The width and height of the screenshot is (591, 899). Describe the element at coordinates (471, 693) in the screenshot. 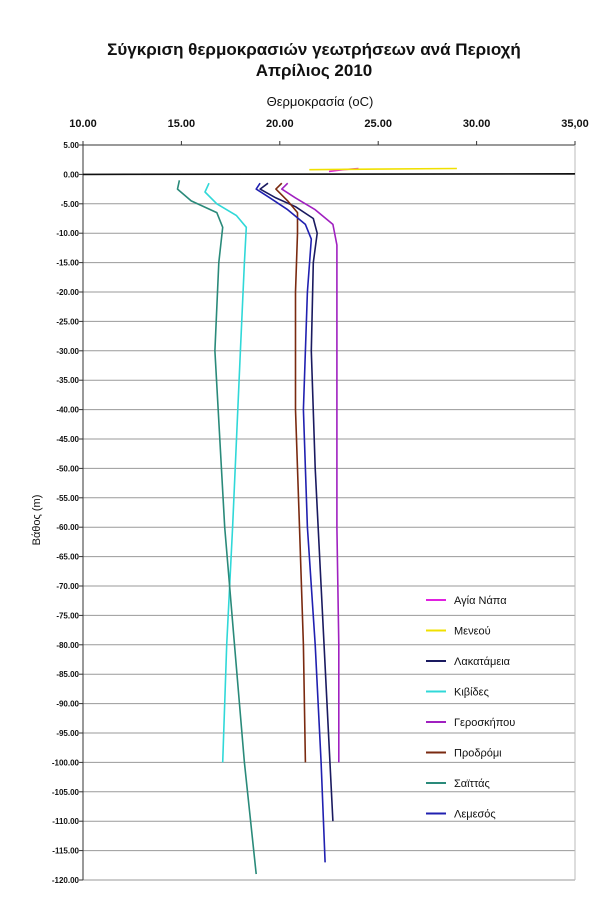

I see `legend-label: Κιβίδες` at that location.